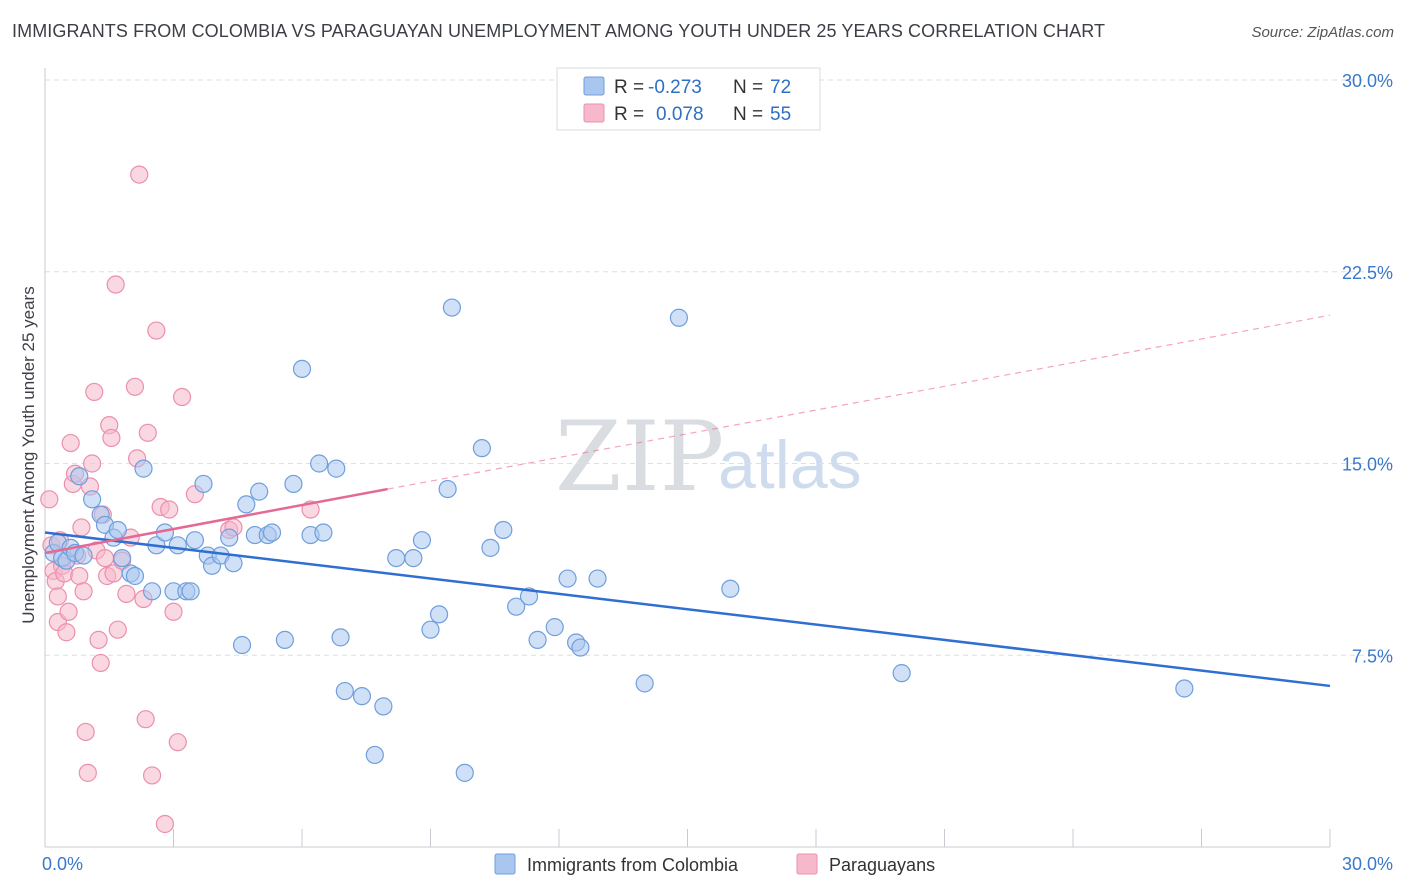 Image resolution: width=1406 pixels, height=892 pixels. I want to click on correlation-legend: R = -0.273 N = 72 R = 0.078 N = 55, so click(688, 99).